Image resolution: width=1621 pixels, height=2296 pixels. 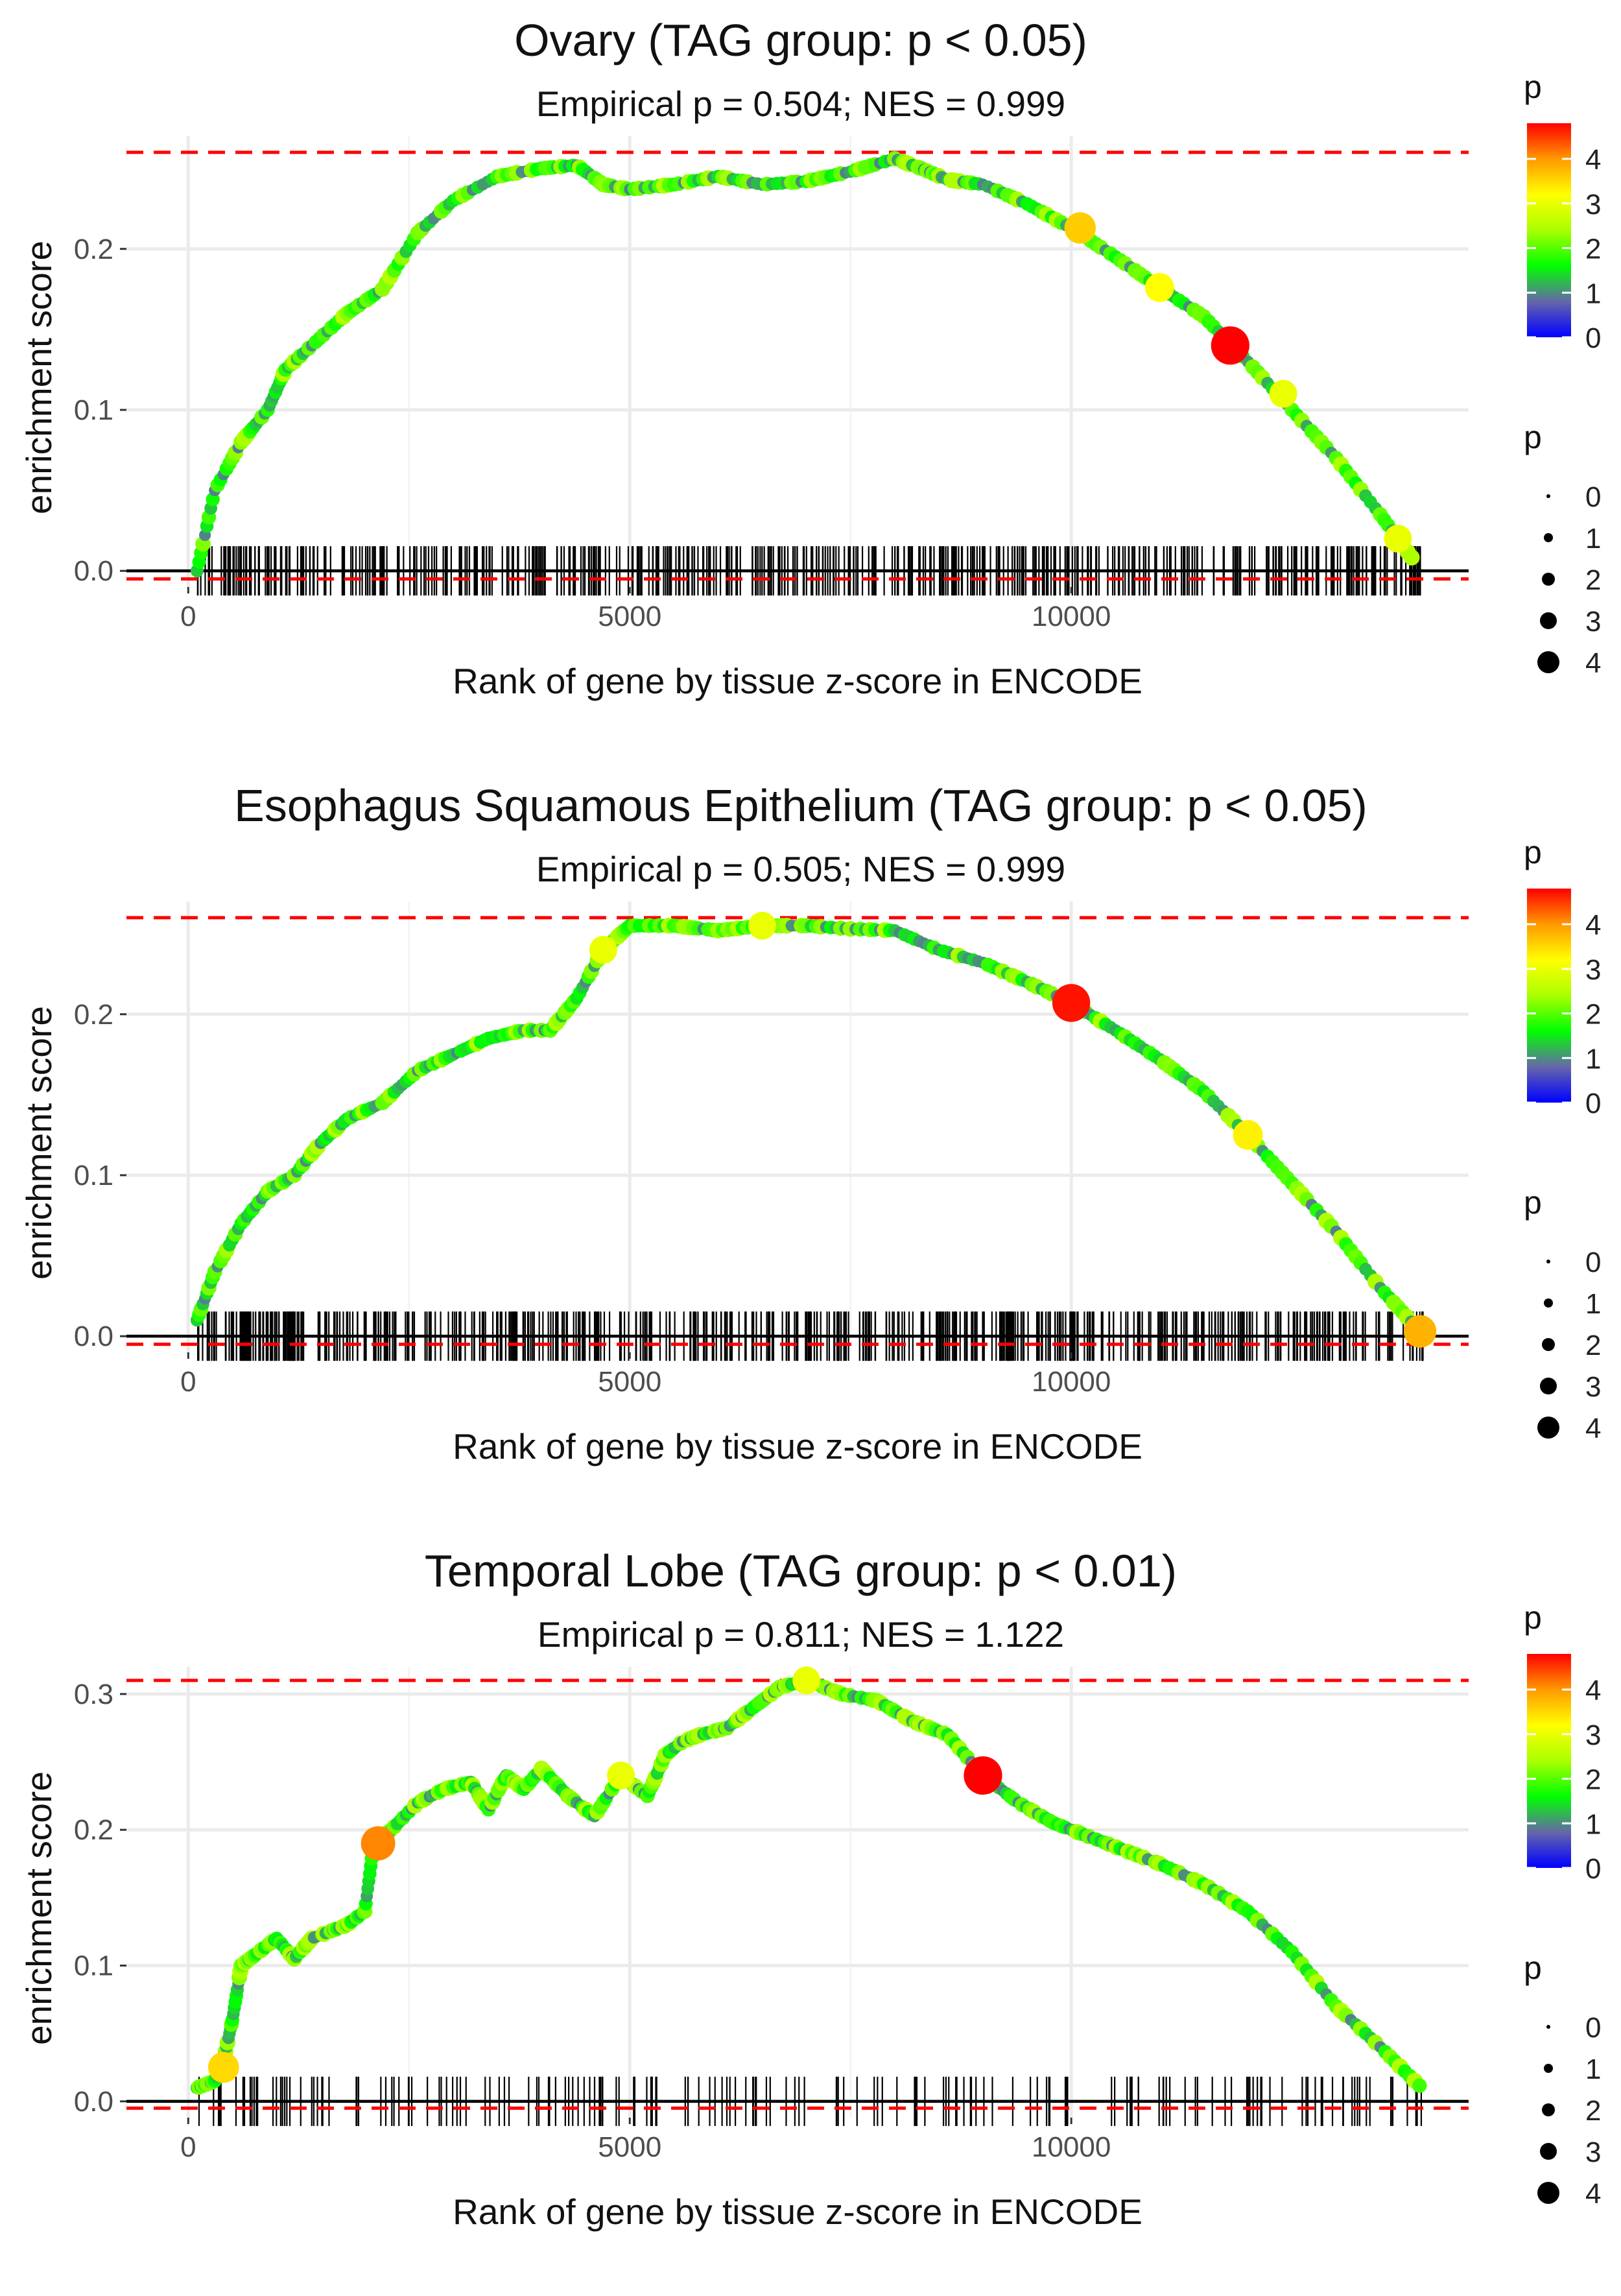 I want to click on colorbar-title: p, so click(x=1533, y=1617).